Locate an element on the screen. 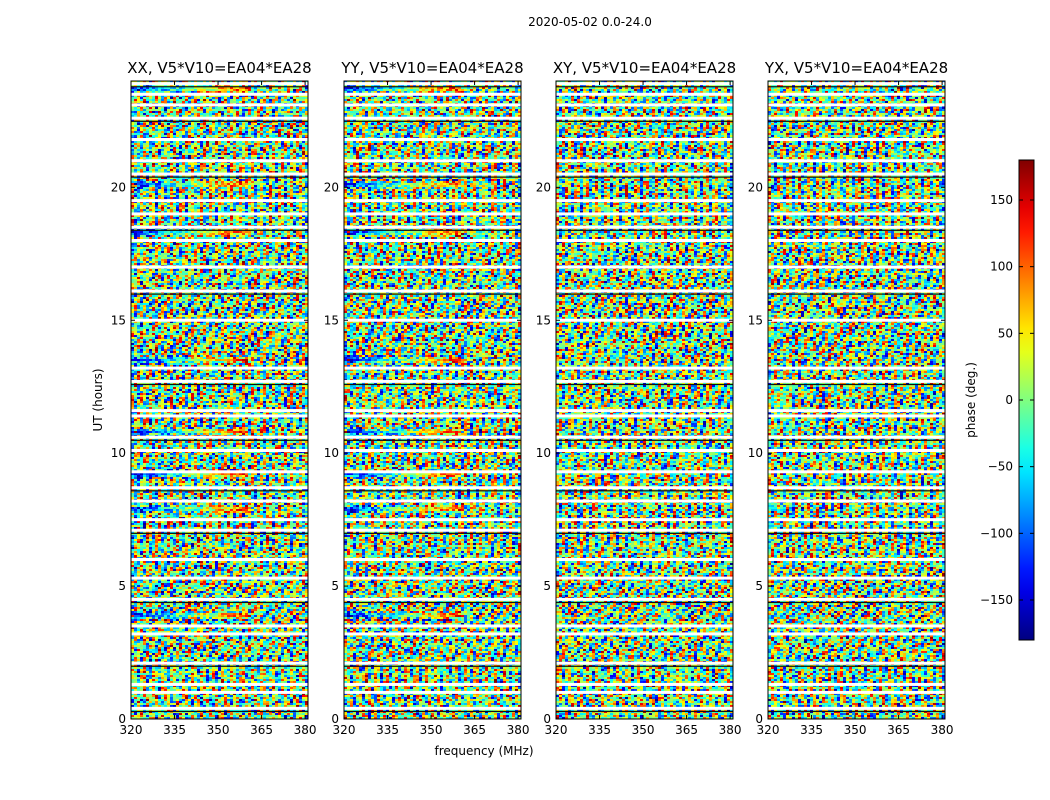  colorbar-tick-label: 50 is located at coordinates (1005, 333).